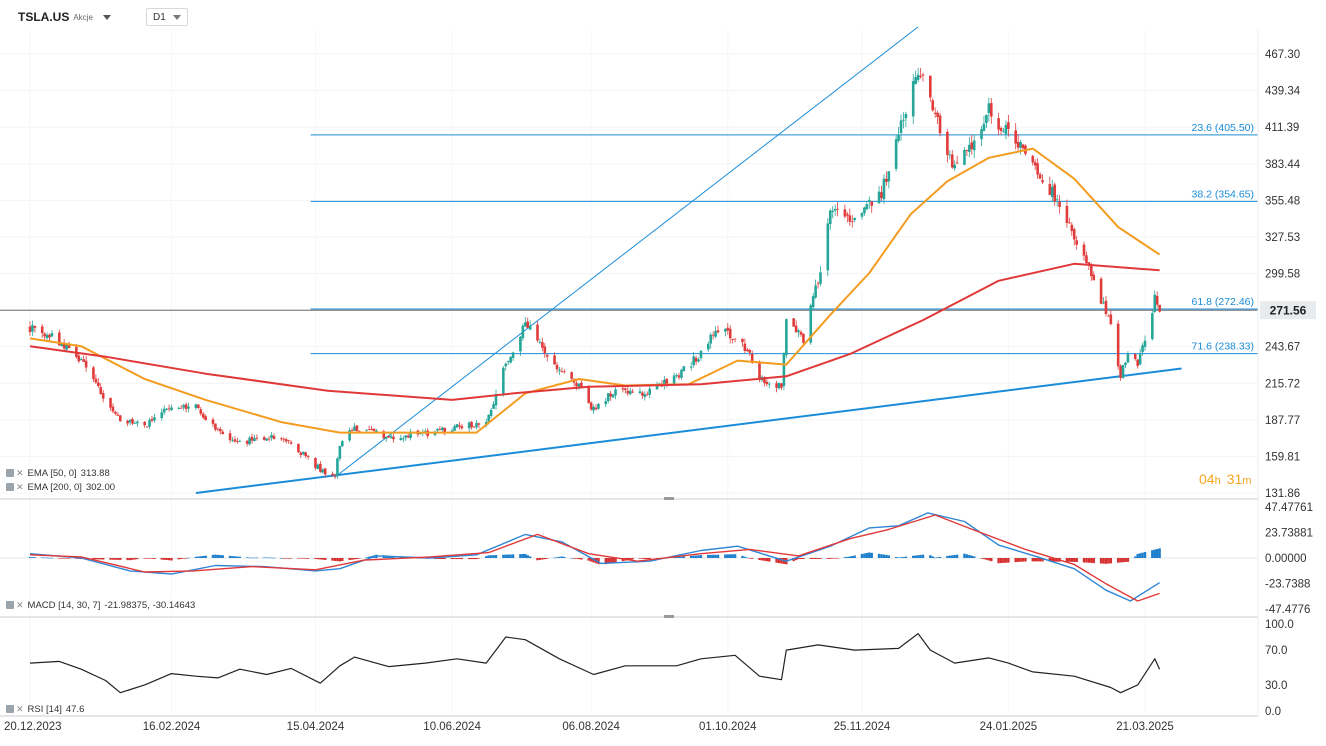 This screenshot has height=746, width=1326. I want to click on price-tick-label: 187.77, so click(1282, 421).